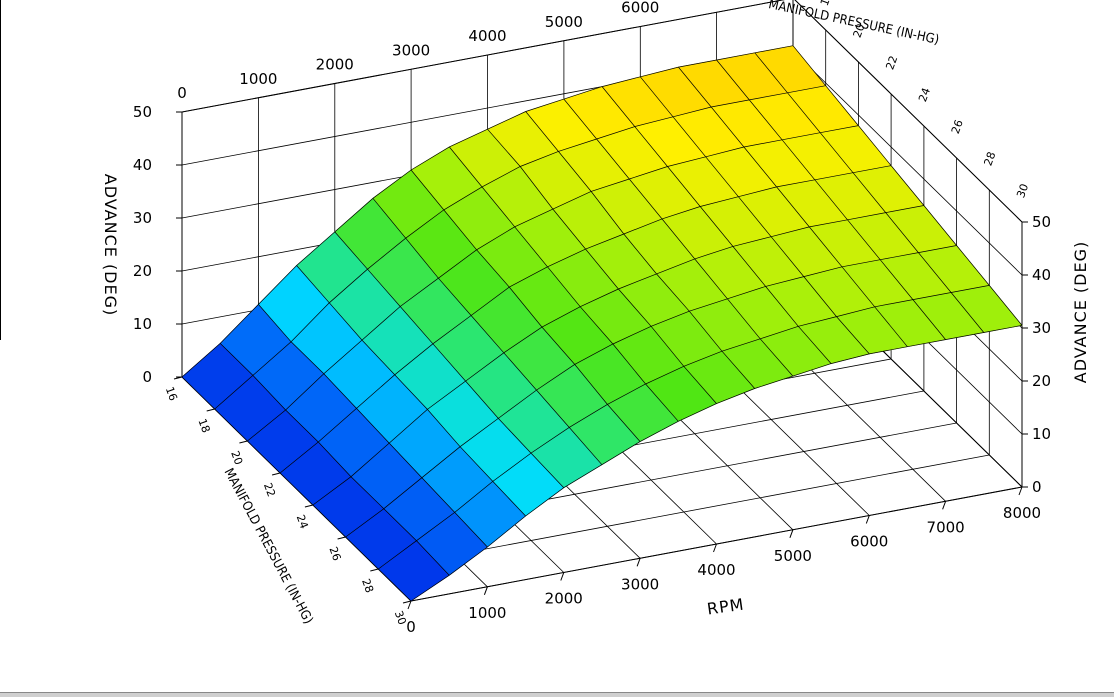 Image resolution: width=1114 pixels, height=697 pixels. What do you see at coordinates (203, 426) in the screenshot?
I see `map-tick-label: 18` at bounding box center [203, 426].